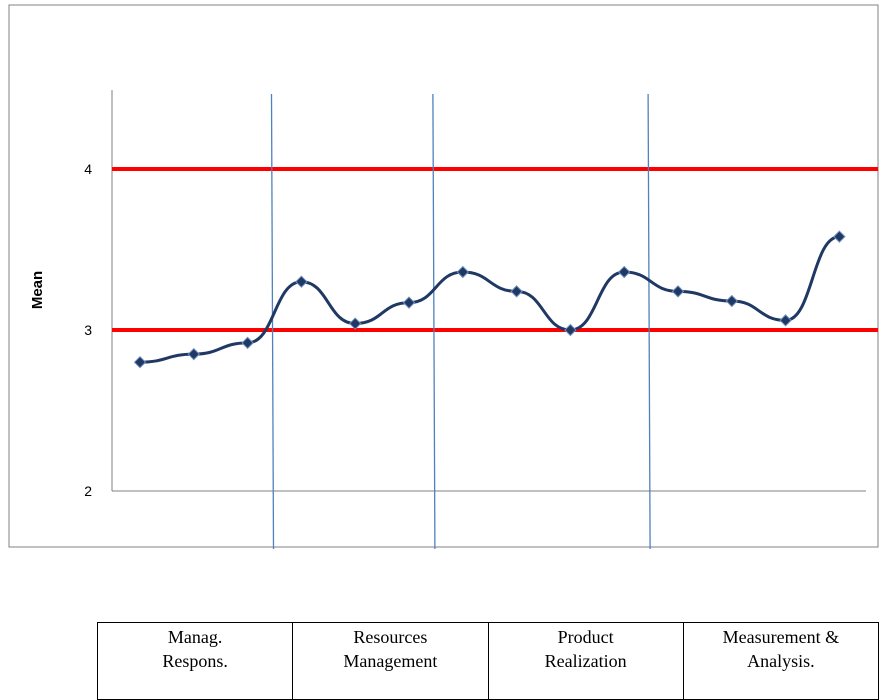  Describe the element at coordinates (781, 661) in the screenshot. I see `section-cell-measurement-analysis: Measurement & Analysis.` at that location.